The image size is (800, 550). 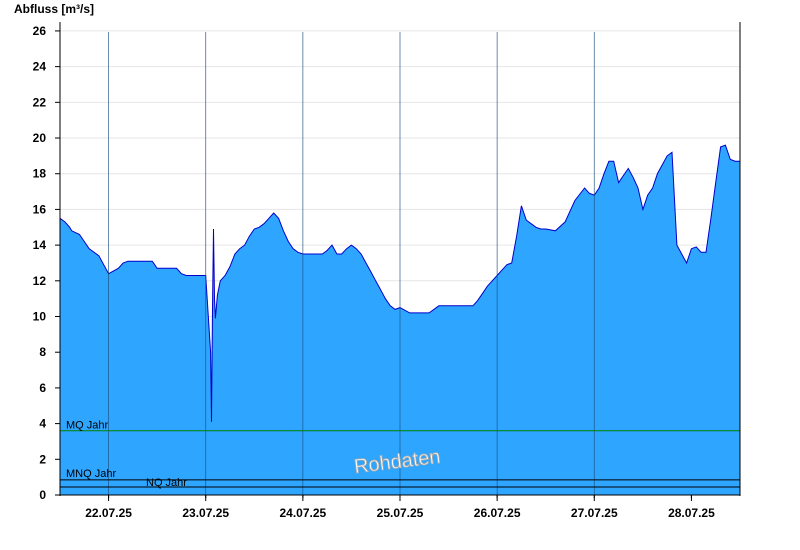 What do you see at coordinates (40, 67) in the screenshot?
I see `y-tick-label: 24` at bounding box center [40, 67].